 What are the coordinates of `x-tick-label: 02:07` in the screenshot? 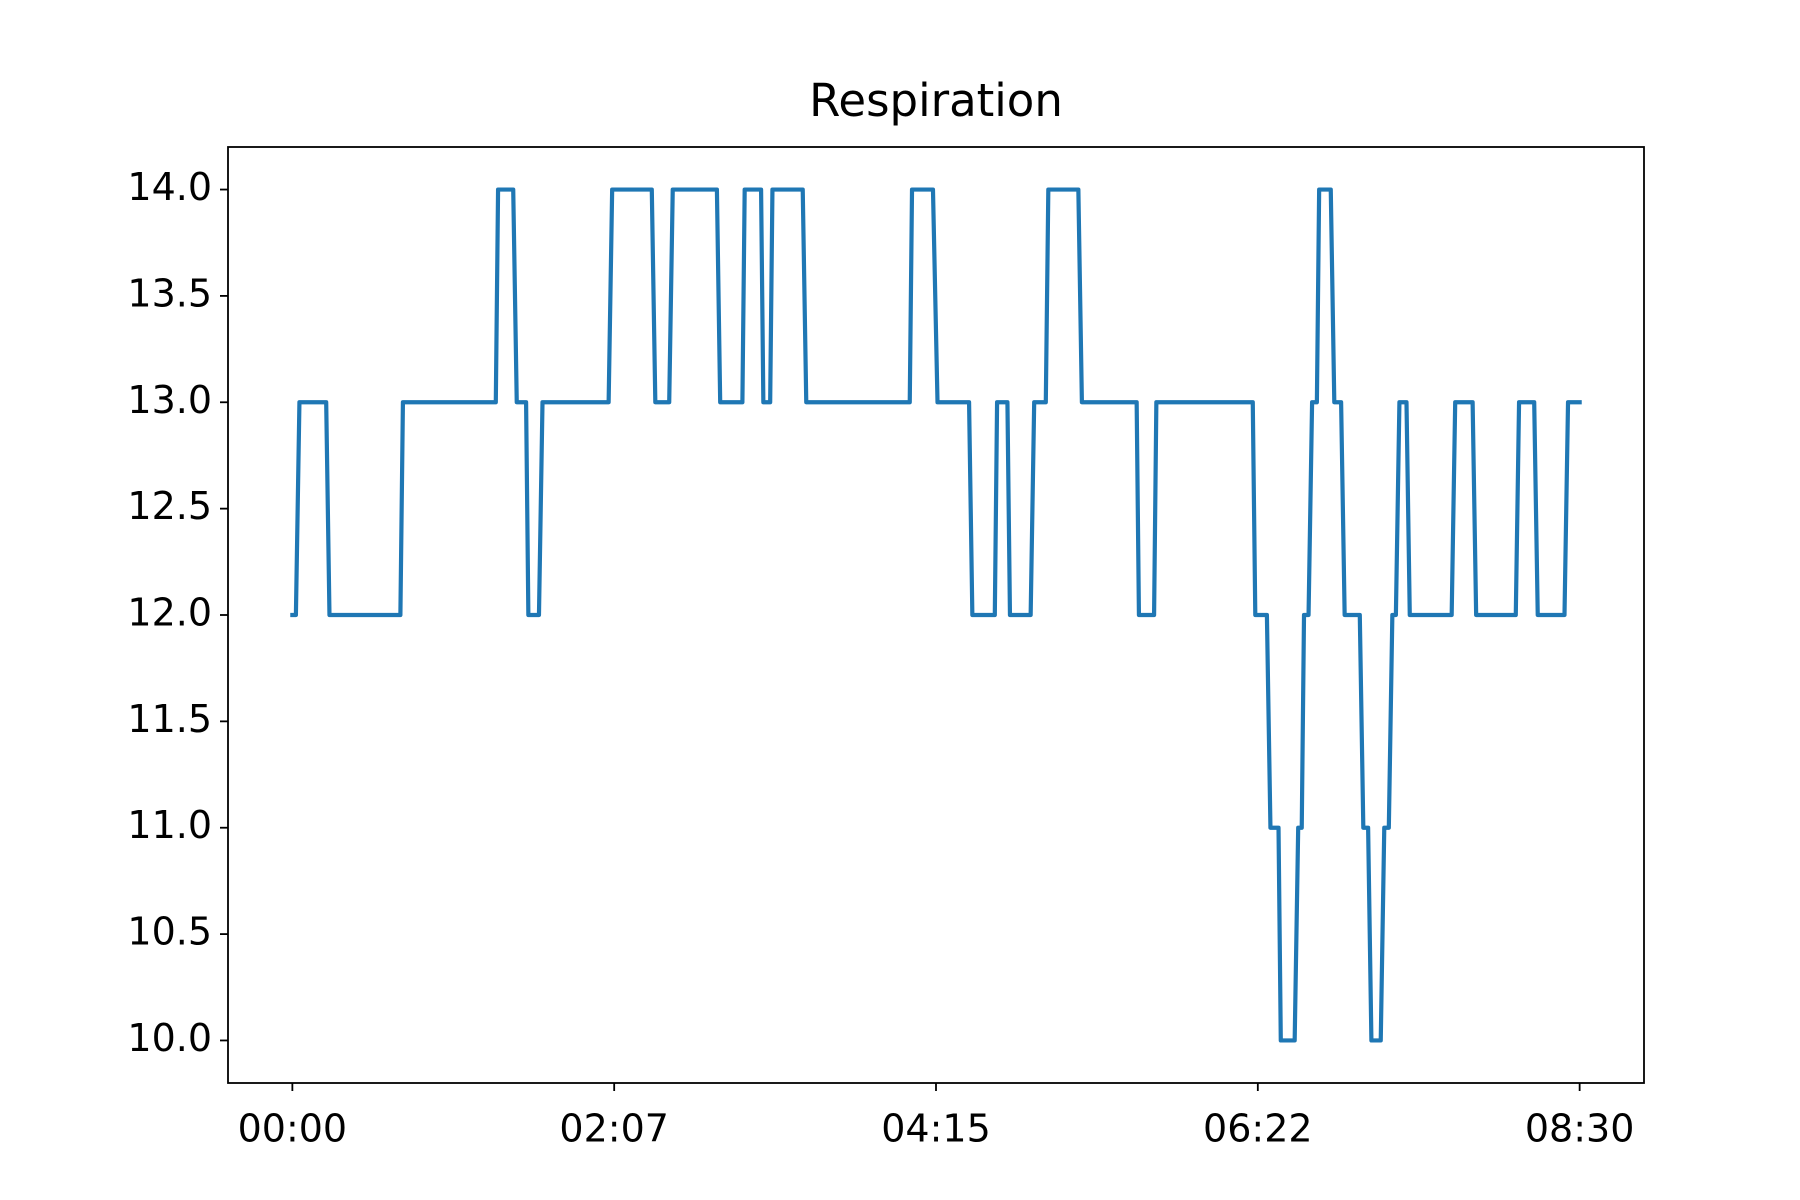 It's located at (614, 1129).